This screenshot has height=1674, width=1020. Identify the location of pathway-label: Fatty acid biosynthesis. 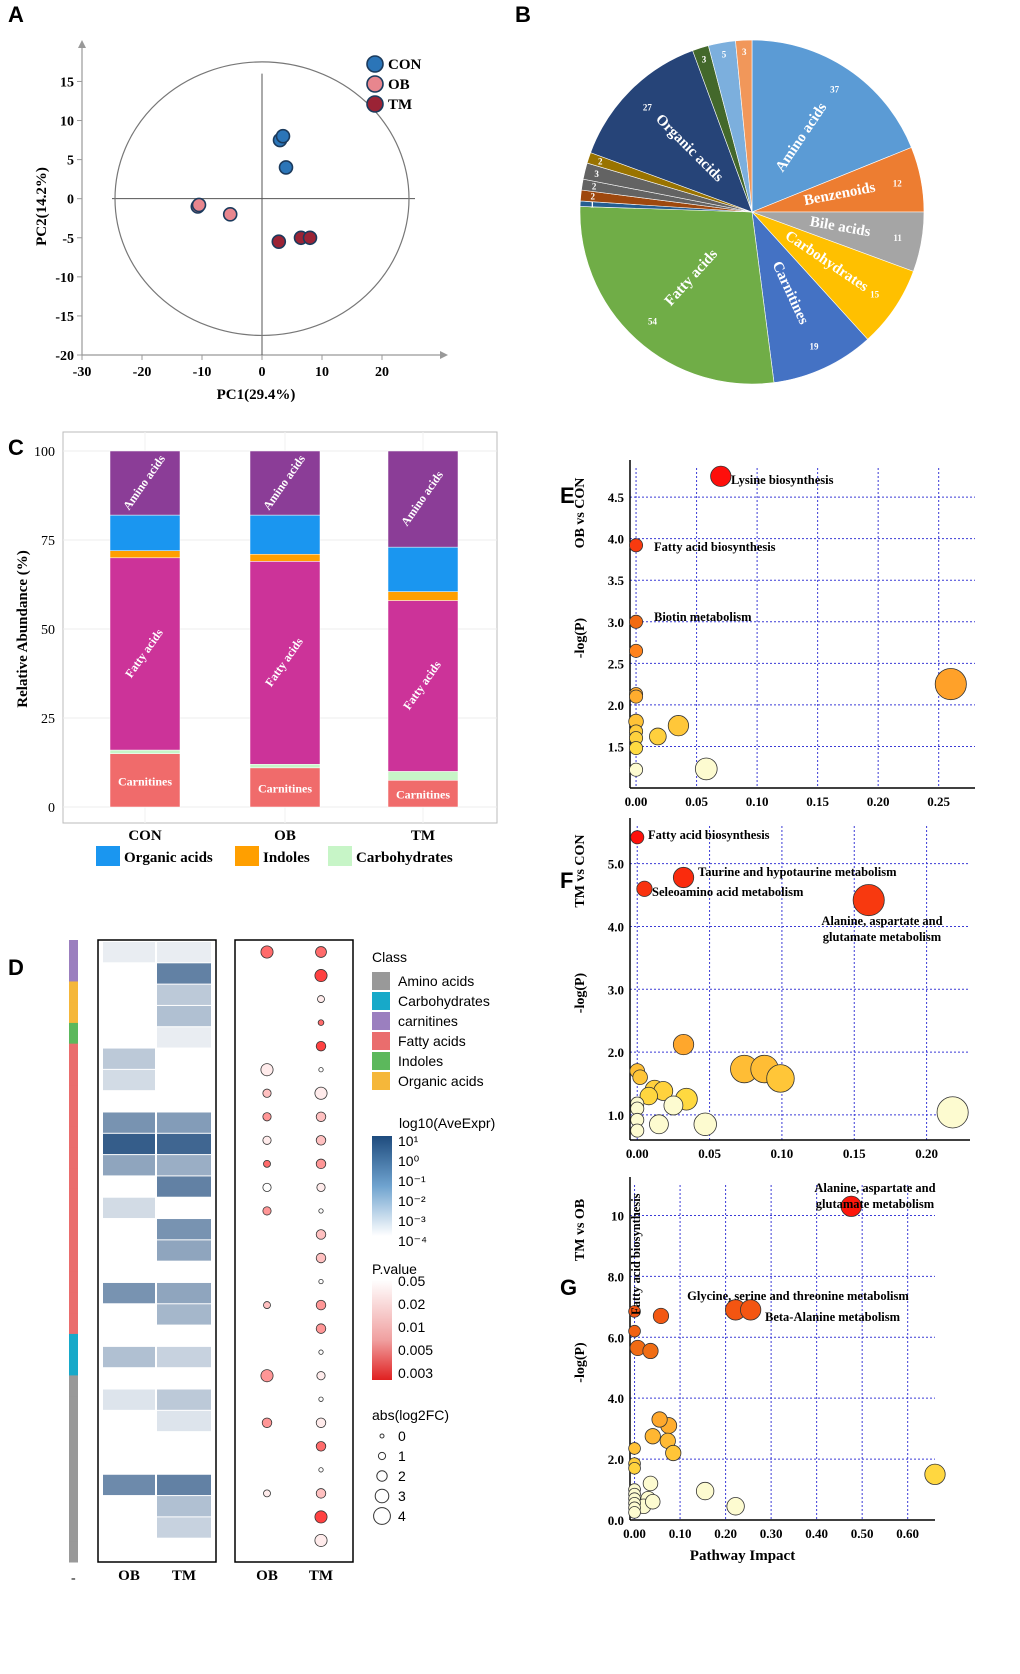
(636, 1254).